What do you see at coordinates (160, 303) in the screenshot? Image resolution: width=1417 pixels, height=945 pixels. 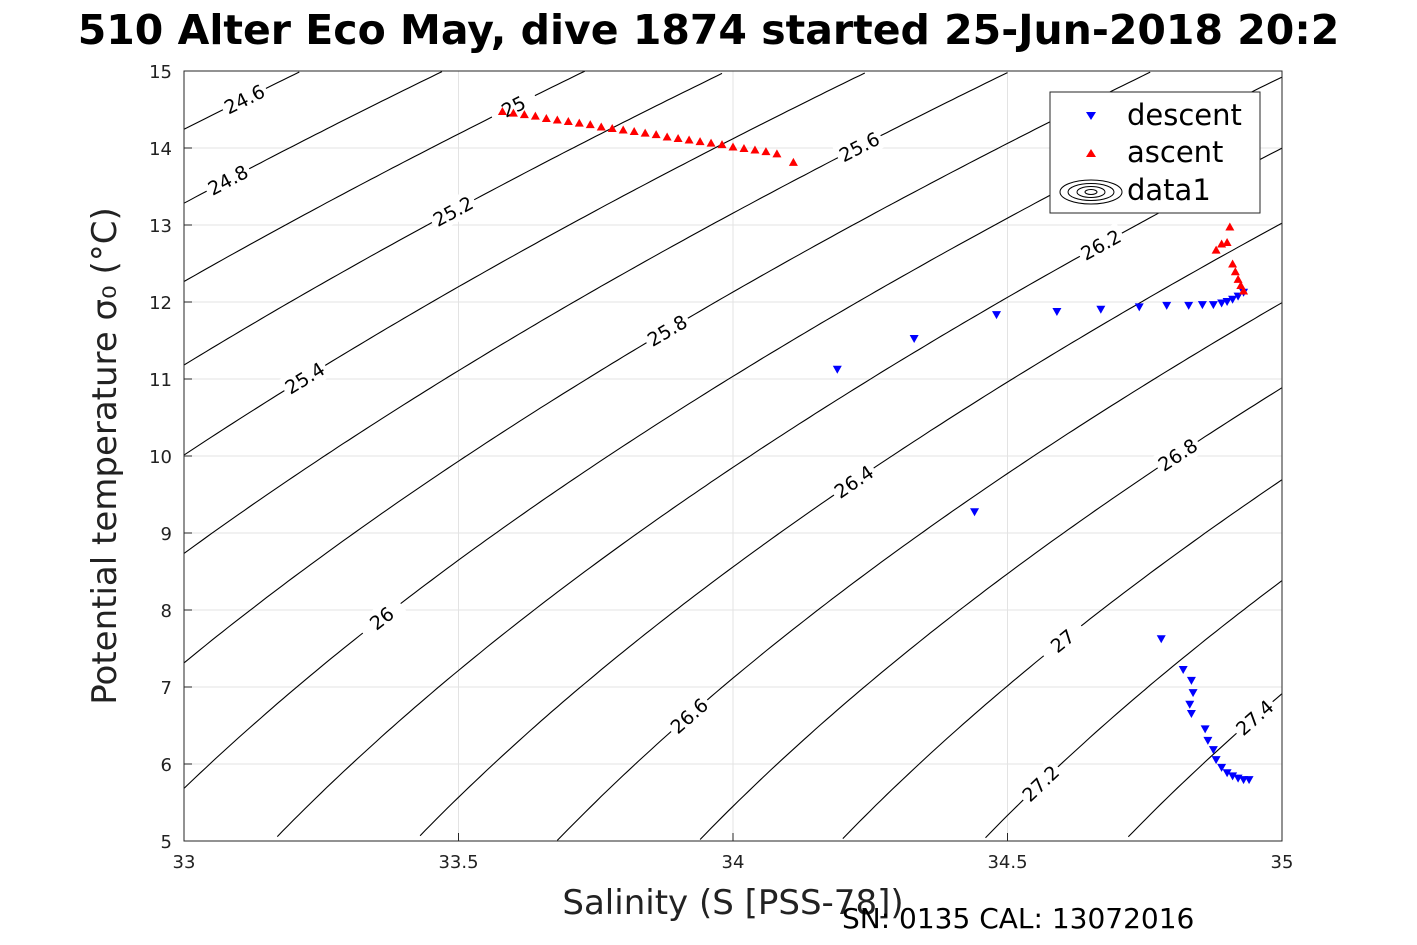 I see `y-tick-label: 12` at bounding box center [160, 303].